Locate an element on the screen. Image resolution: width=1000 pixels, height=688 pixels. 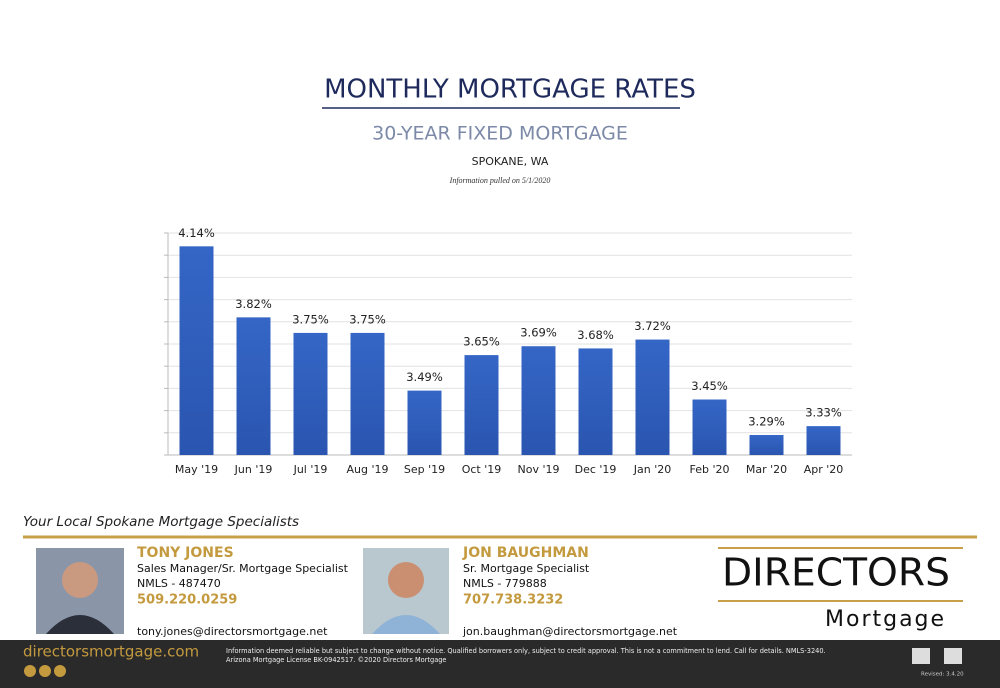
chart-subtitle: 30-YEAR FIXED MORTGAGE is located at coordinates (500, 134).